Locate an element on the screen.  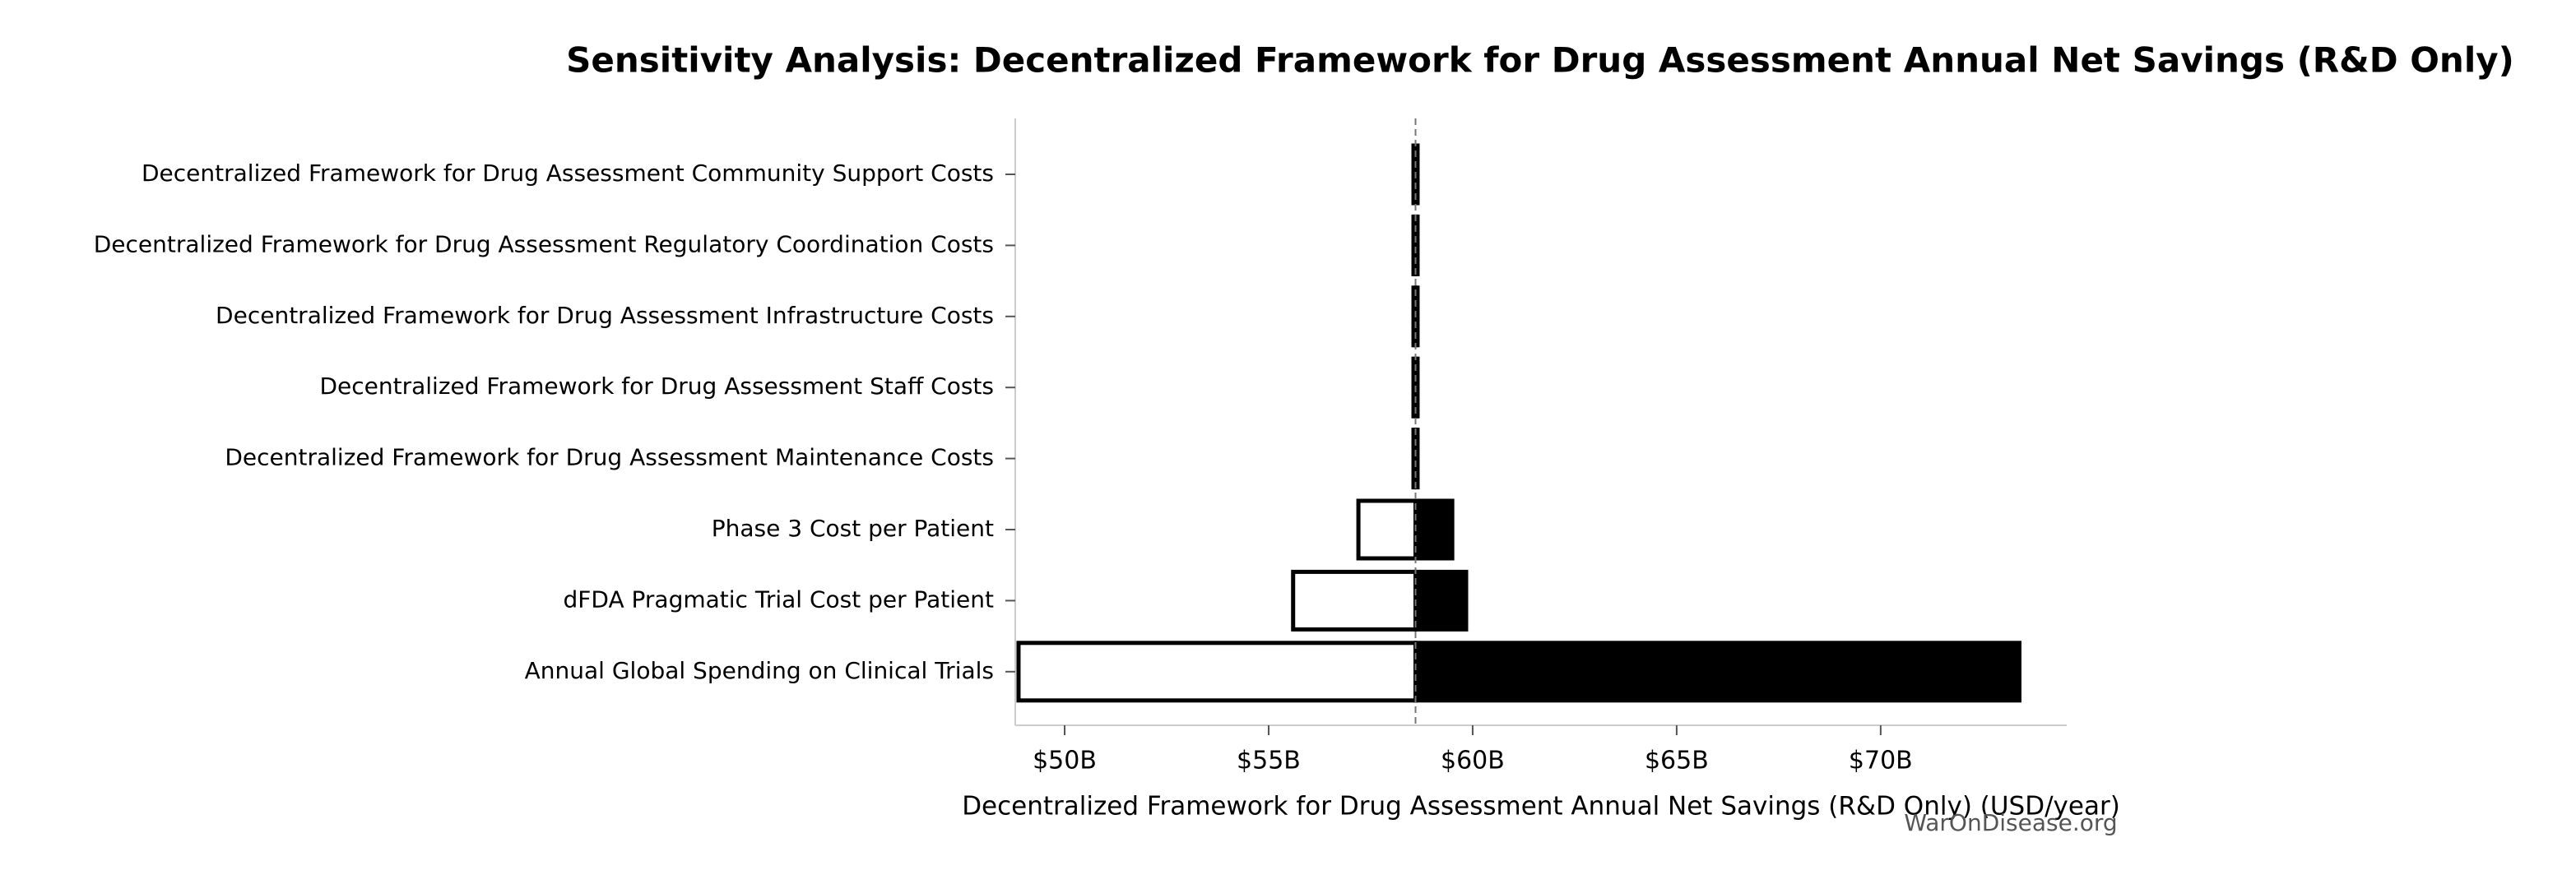
x-tick-label: $70B is located at coordinates (1881, 761).